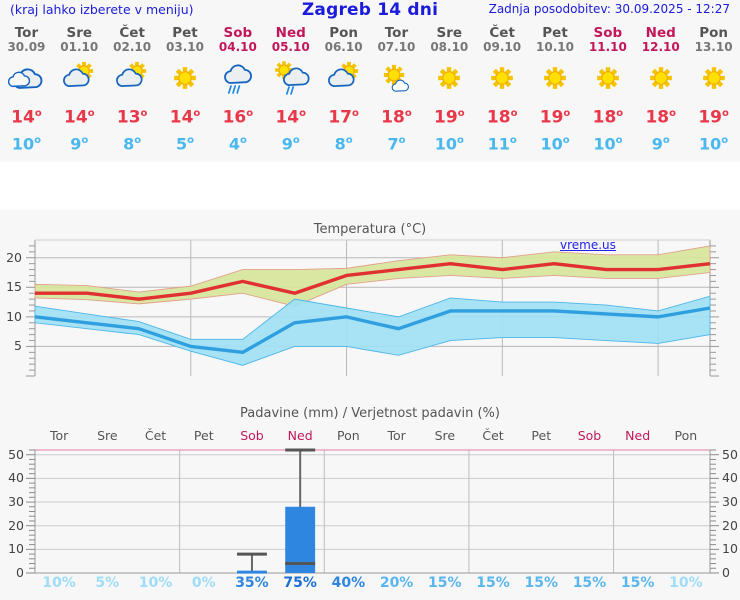  Describe the element at coordinates (343, 94) in the screenshot. I see `day-column-06.10: Pon 06.10 17o 8o` at that location.